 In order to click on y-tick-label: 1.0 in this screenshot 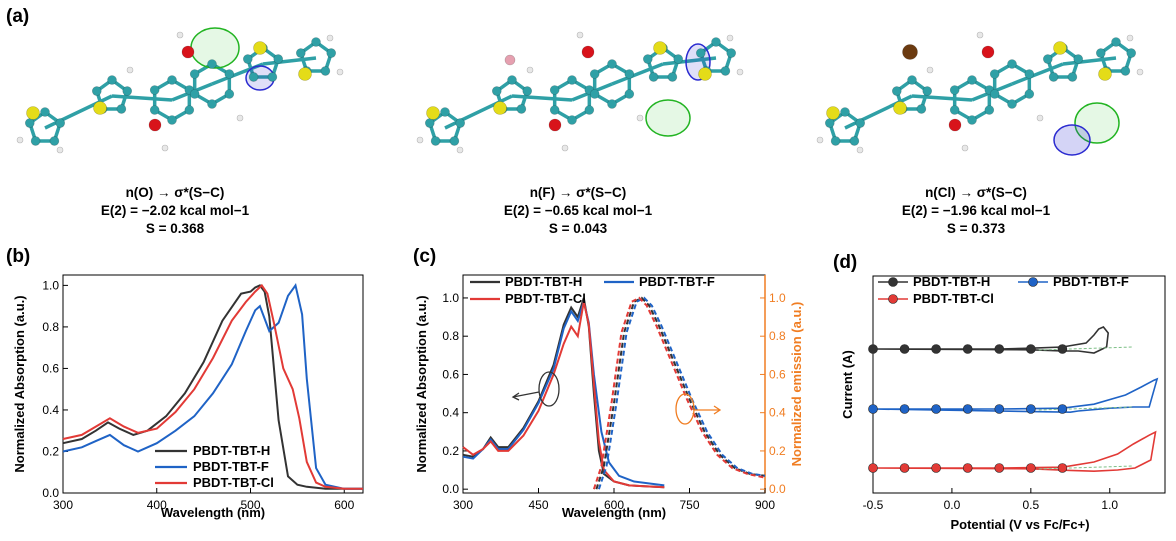, I will do `click(450, 298)`.